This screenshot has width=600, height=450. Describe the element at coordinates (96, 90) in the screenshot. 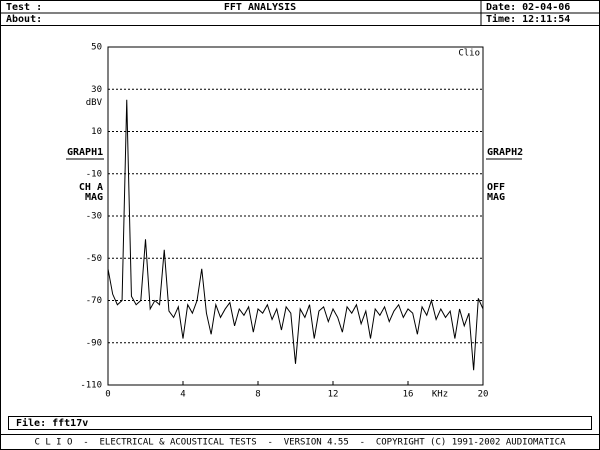

I see `y-tick-label: 30` at that location.